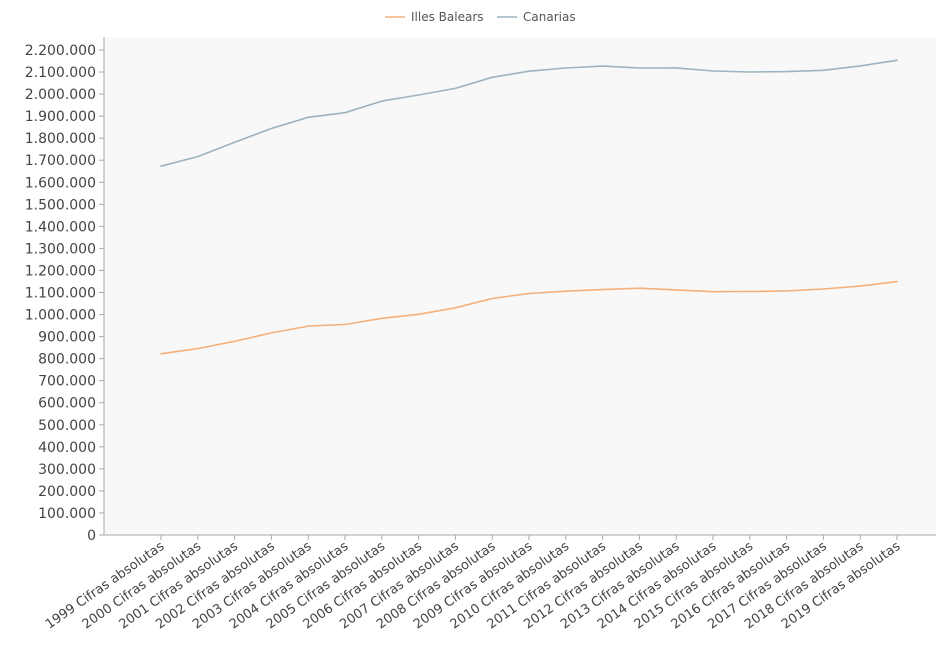 The height and width of the screenshot is (670, 940). I want to click on y-tick-label: 800.000, so click(67, 360).